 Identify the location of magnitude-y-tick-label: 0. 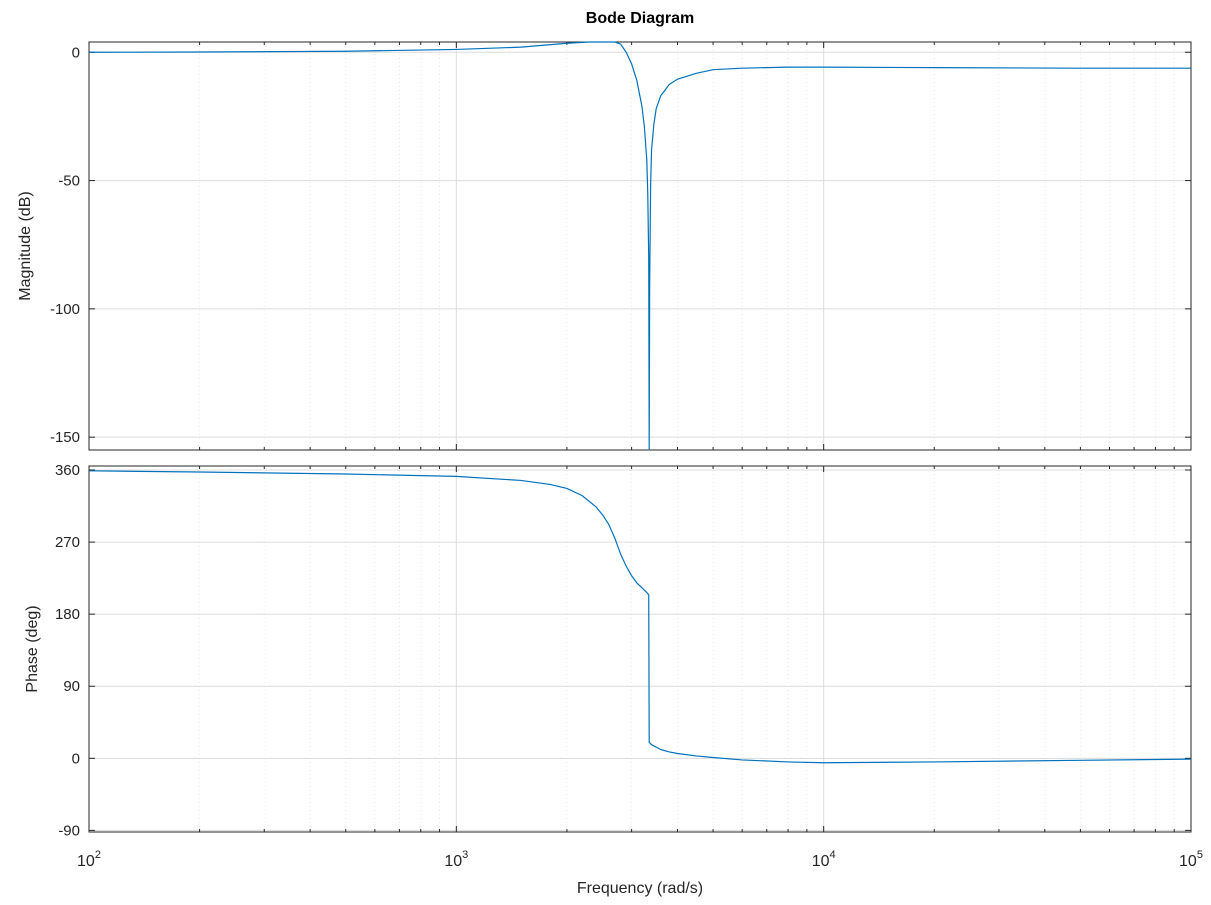
(76, 52).